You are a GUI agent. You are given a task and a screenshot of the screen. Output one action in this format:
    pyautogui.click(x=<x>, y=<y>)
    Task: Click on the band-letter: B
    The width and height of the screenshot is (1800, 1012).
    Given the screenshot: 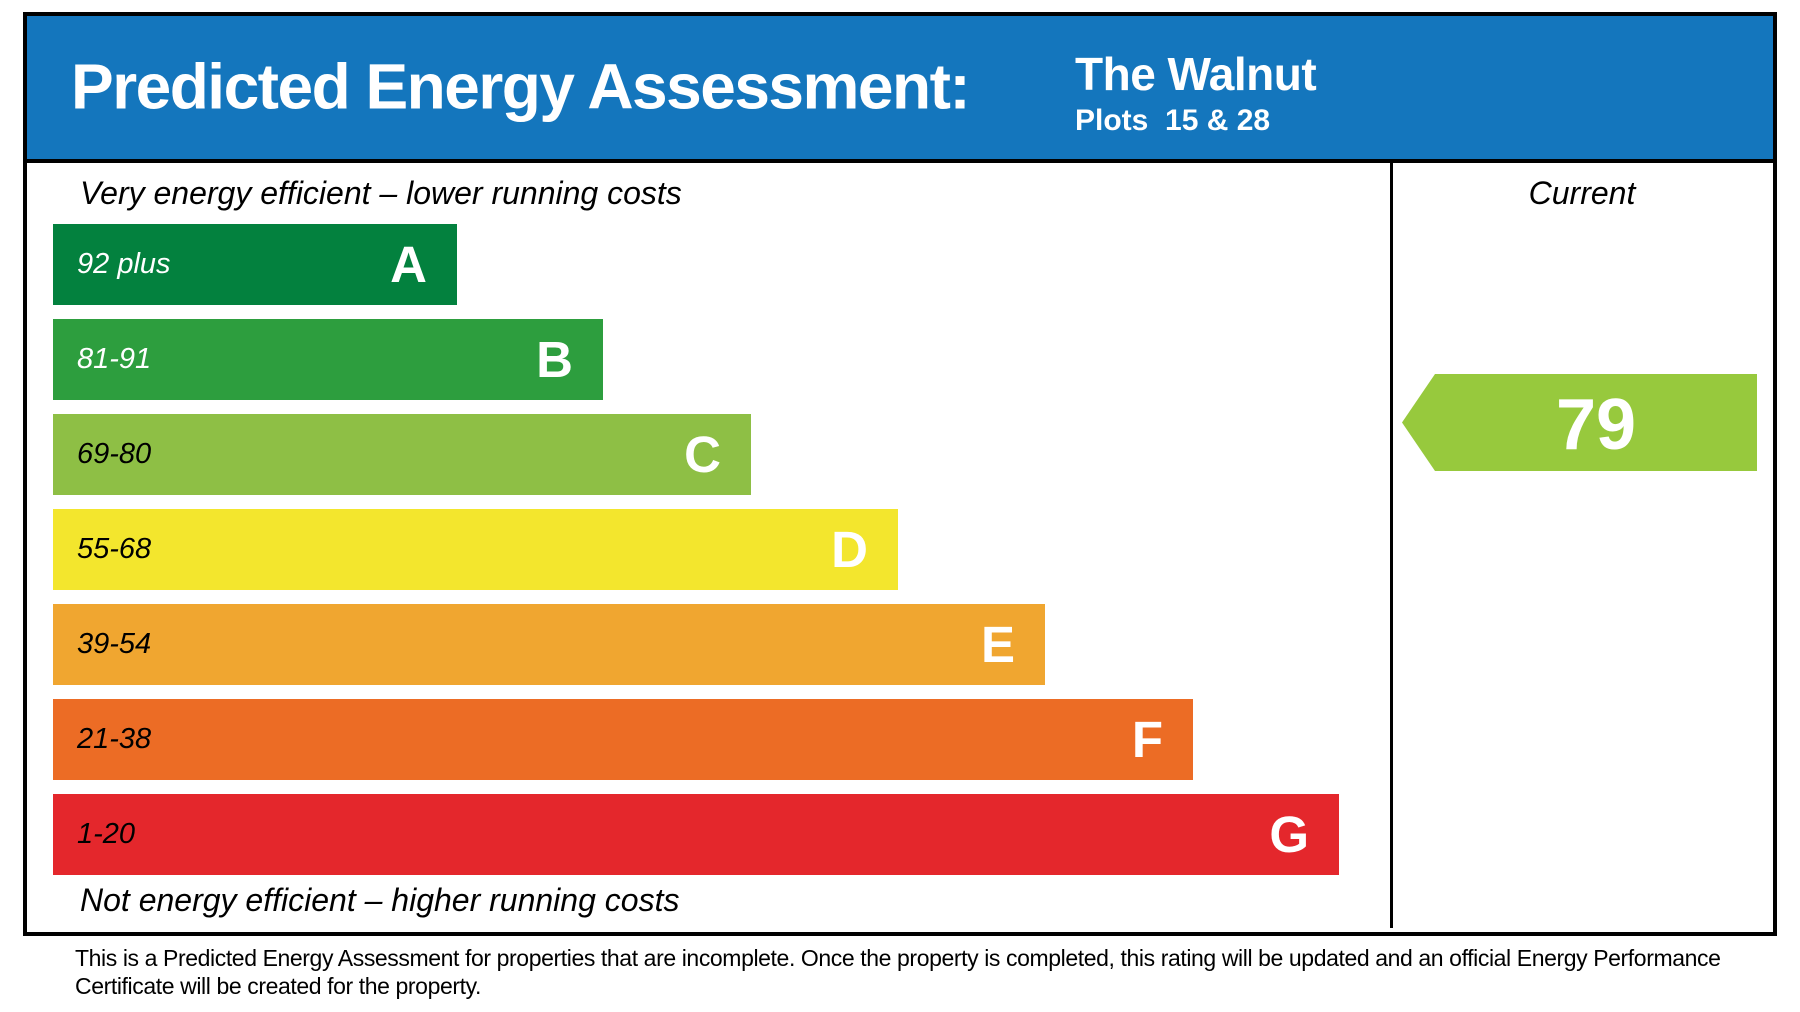 What is the action you would take?
    pyautogui.click(x=554, y=359)
    